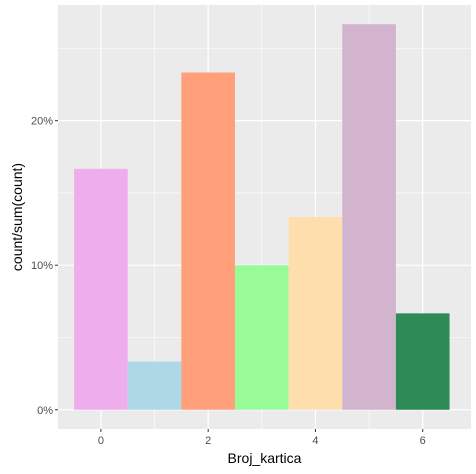 The image size is (476, 474). I want to click on y-tick-label: 10%, so click(42, 266).